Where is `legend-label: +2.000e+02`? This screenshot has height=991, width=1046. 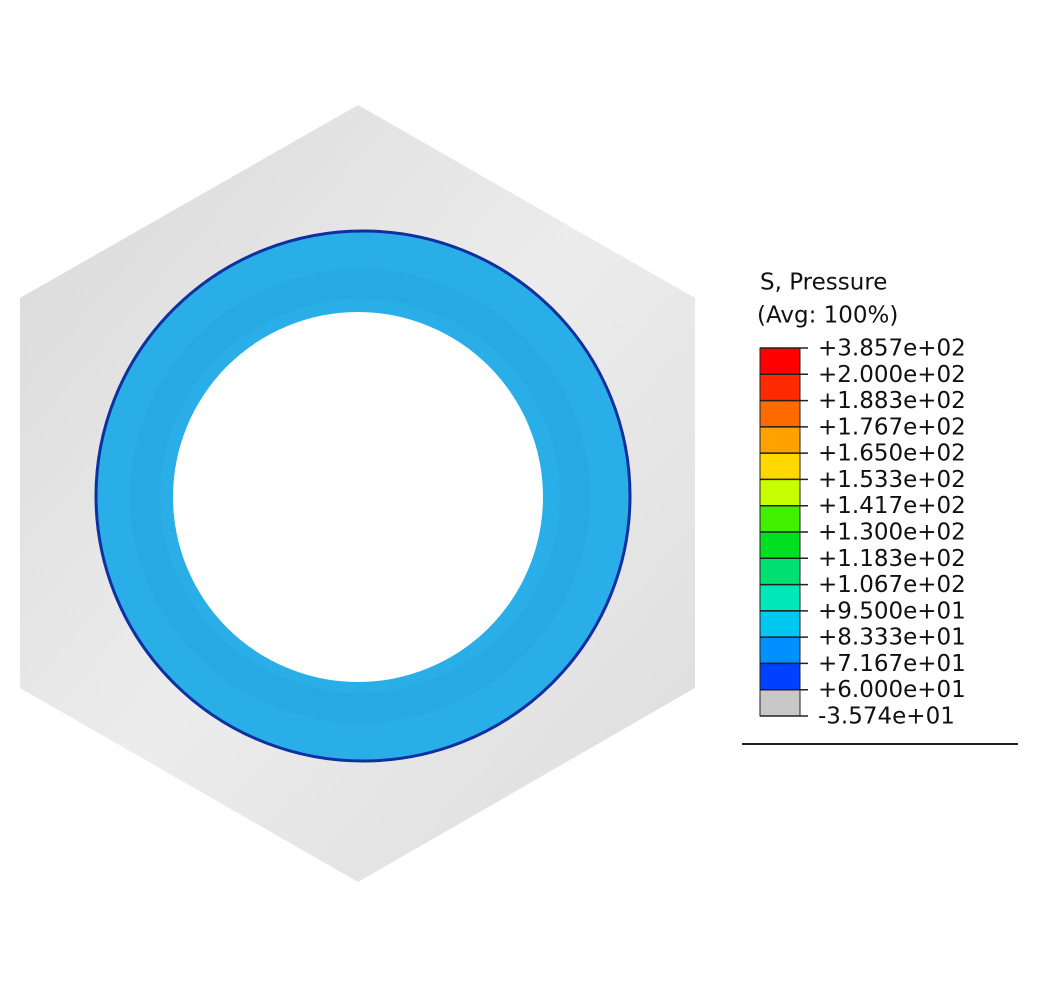
legend-label: +2.000e+02 is located at coordinates (892, 375).